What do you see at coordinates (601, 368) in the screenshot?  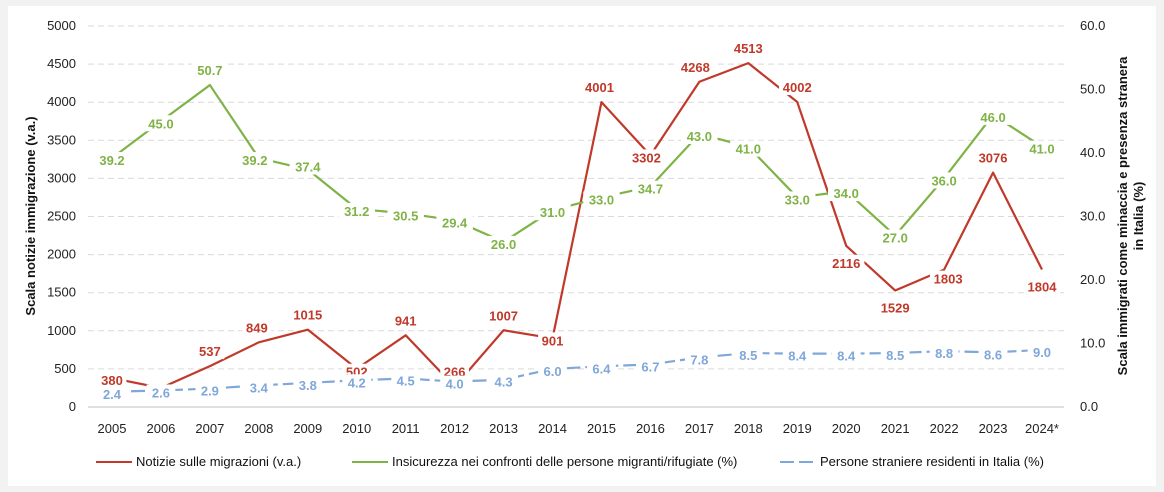 I see `data-label: 6.4` at bounding box center [601, 368].